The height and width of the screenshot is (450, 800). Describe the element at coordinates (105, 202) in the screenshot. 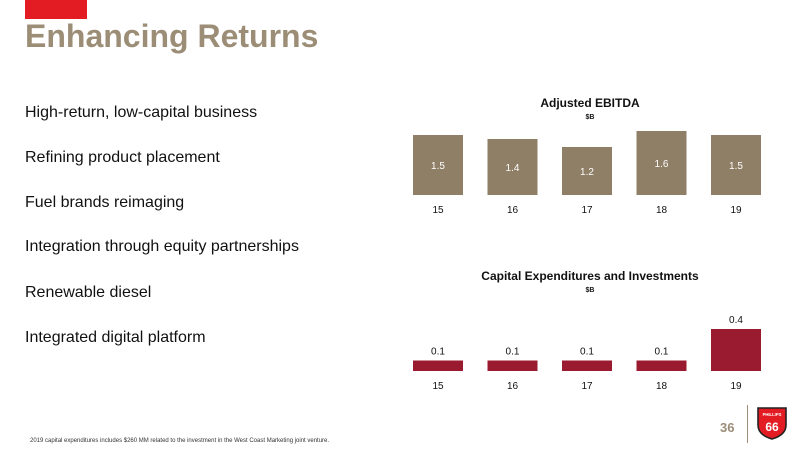

I see `bullet-item: Fuel brands reimaging` at that location.